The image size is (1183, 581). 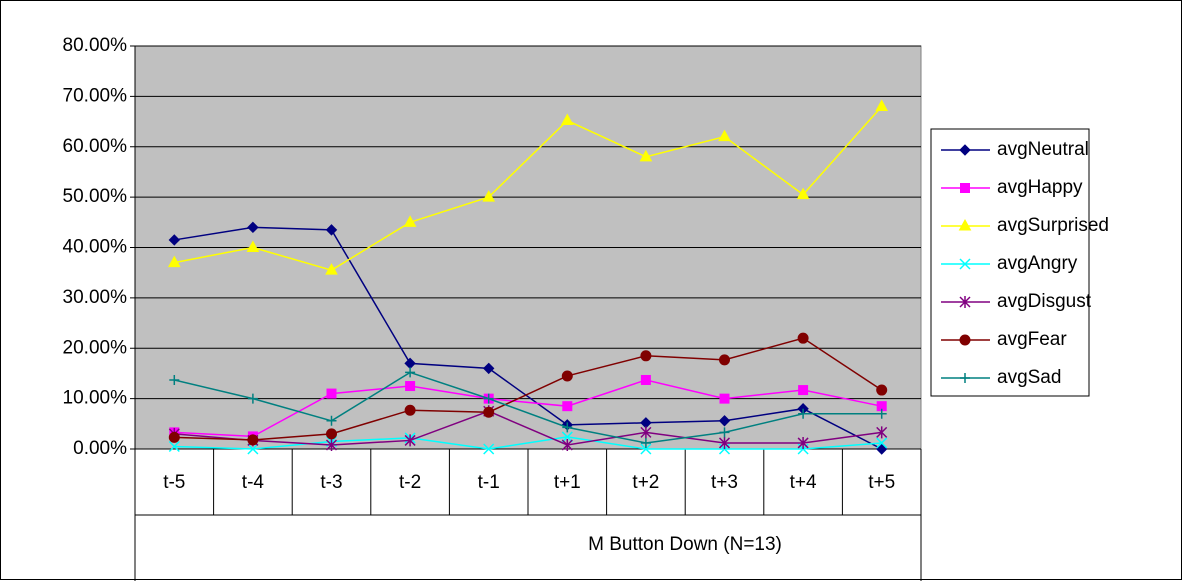 What do you see at coordinates (1044, 301) in the screenshot?
I see `legend-label: avgDisgust` at bounding box center [1044, 301].